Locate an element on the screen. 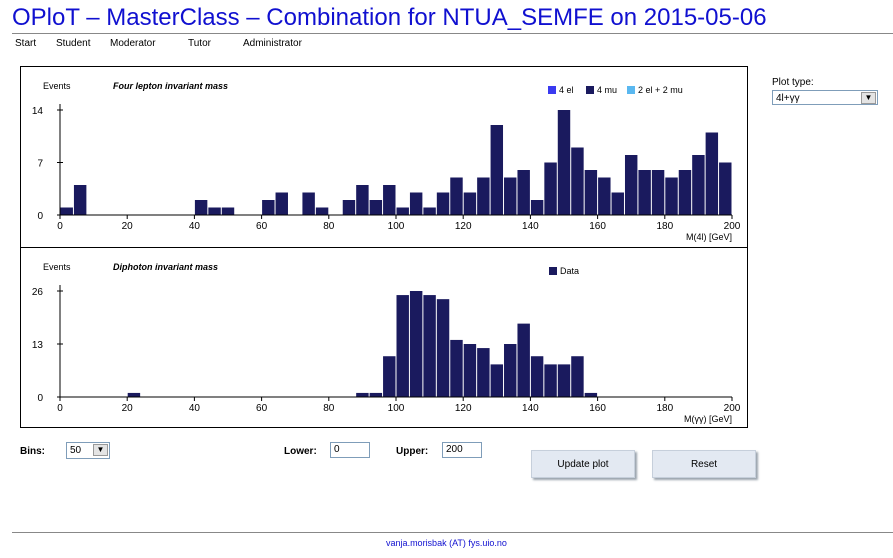 This screenshot has height=558, width=893. legend-label: 4 mu is located at coordinates (607, 90).